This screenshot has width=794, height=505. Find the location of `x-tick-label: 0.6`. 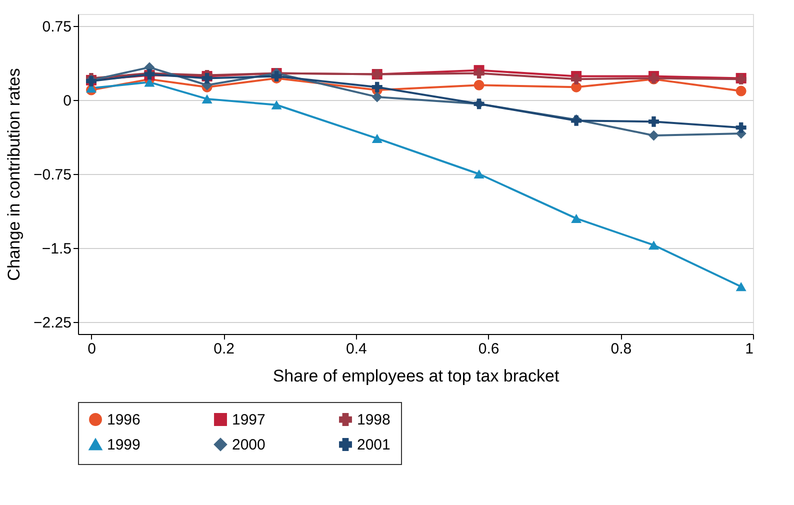

x-tick-label: 0.6 is located at coordinates (489, 349).